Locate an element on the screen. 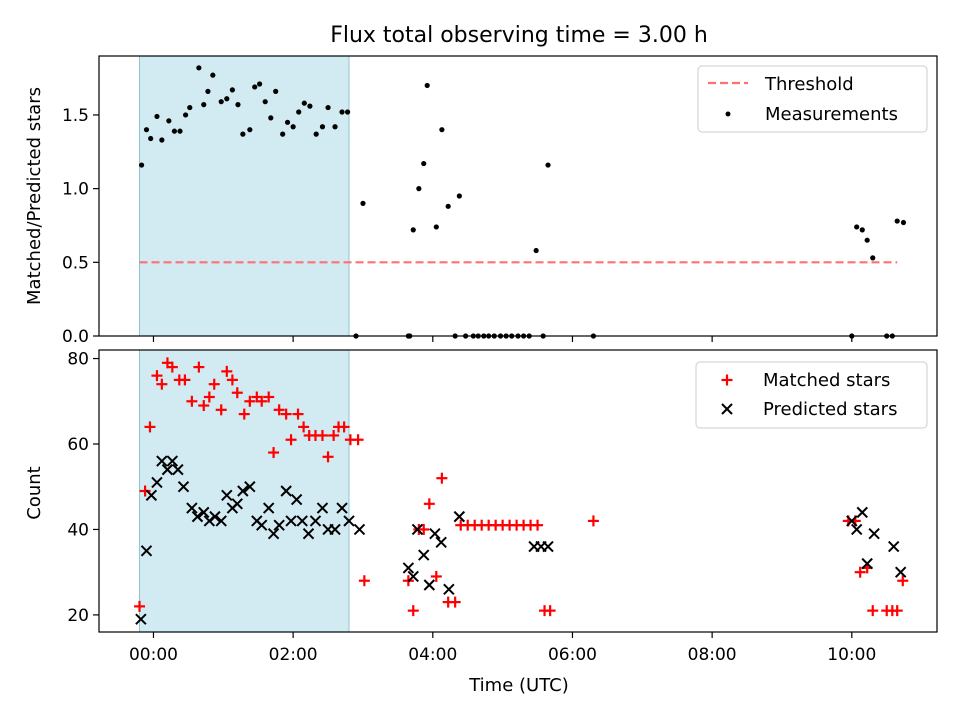 This screenshot has width=960, height=720. count-legend-frame is located at coordinates (811, 395).